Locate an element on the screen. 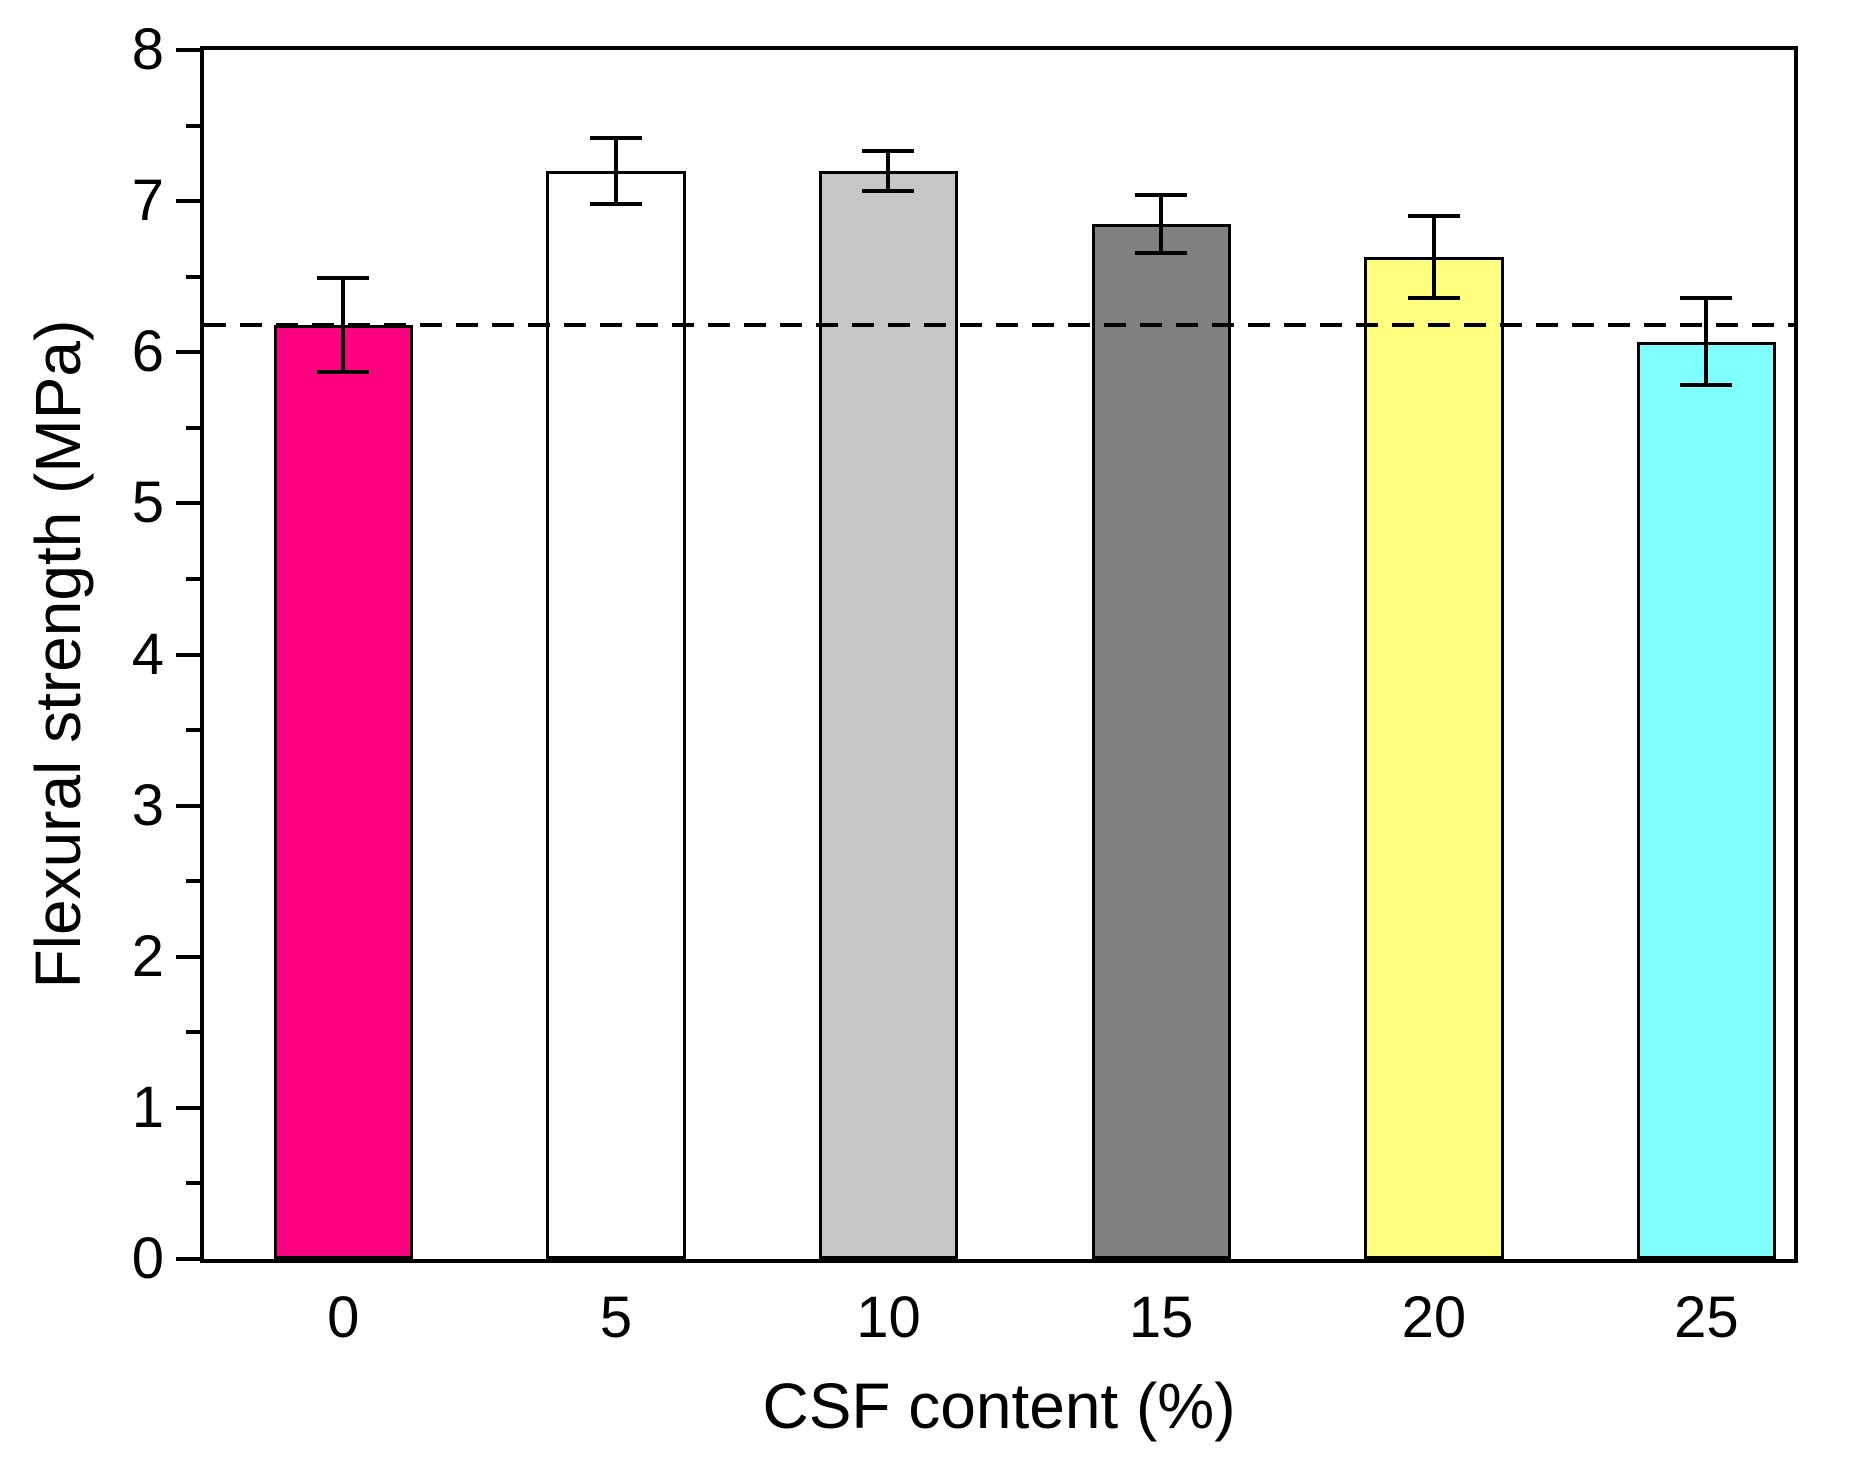 This screenshot has height=1462, width=1862. x-axis-tick-label: 0 is located at coordinates (343, 1317).